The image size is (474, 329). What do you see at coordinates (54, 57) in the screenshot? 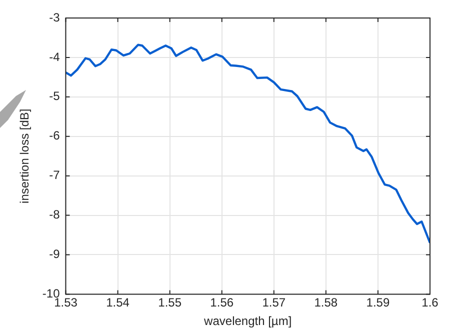
I see `y-tick-label: -4` at bounding box center [54, 57].